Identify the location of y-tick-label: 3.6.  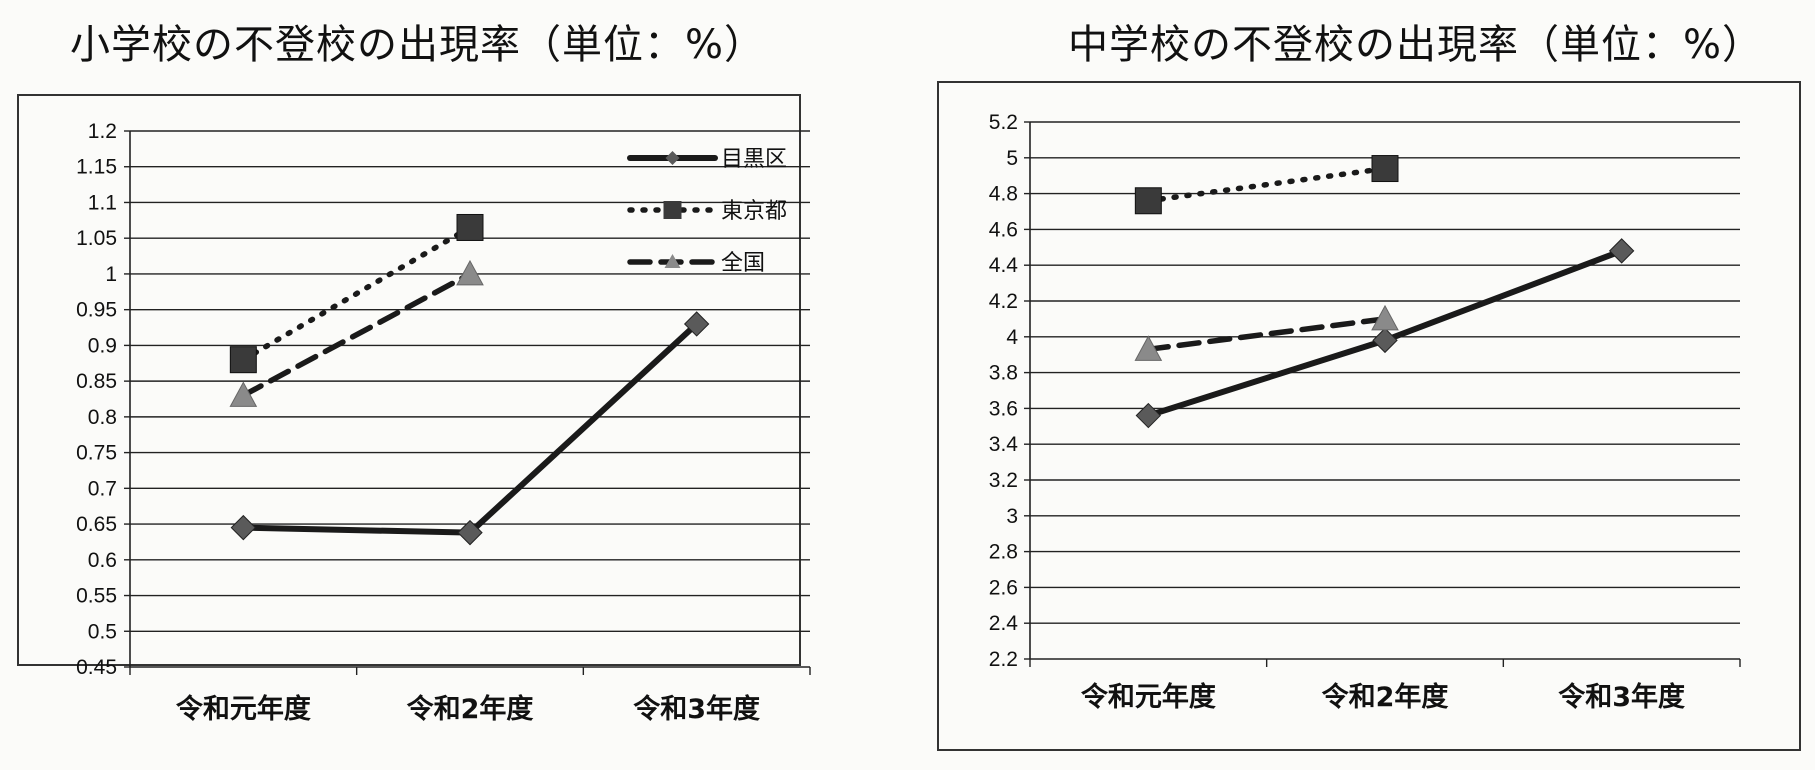
(1003, 408).